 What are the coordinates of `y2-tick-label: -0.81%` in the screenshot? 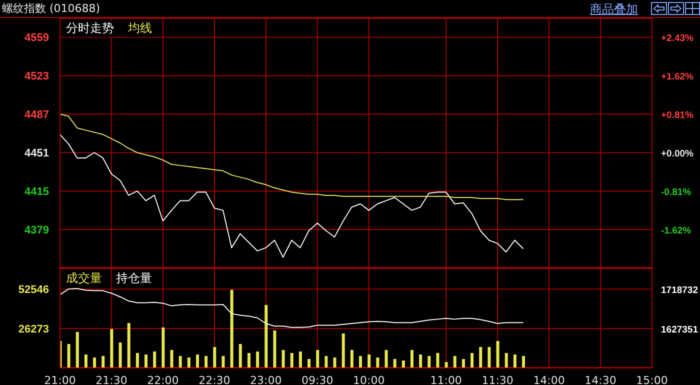 It's located at (676, 192).